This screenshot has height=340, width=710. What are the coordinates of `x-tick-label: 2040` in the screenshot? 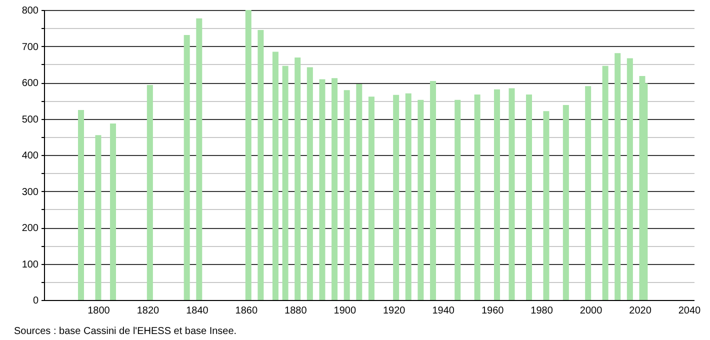 It's located at (690, 311).